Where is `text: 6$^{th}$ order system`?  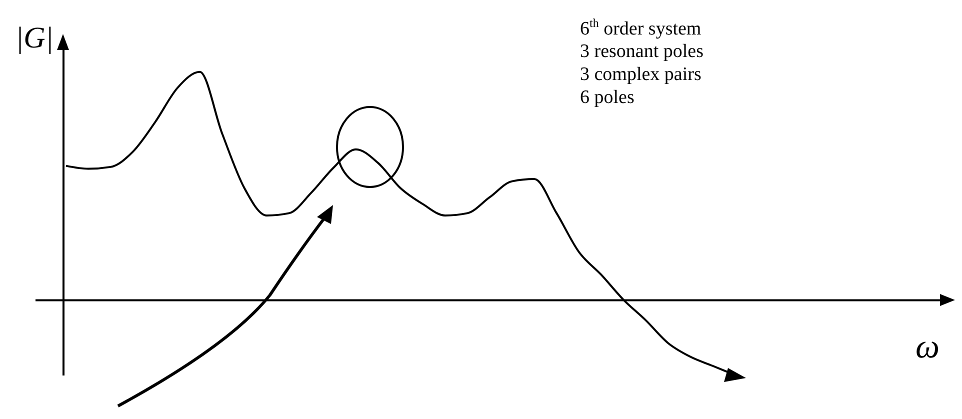 text: 6$^{th}$ order system is located at coordinates (641, 27).